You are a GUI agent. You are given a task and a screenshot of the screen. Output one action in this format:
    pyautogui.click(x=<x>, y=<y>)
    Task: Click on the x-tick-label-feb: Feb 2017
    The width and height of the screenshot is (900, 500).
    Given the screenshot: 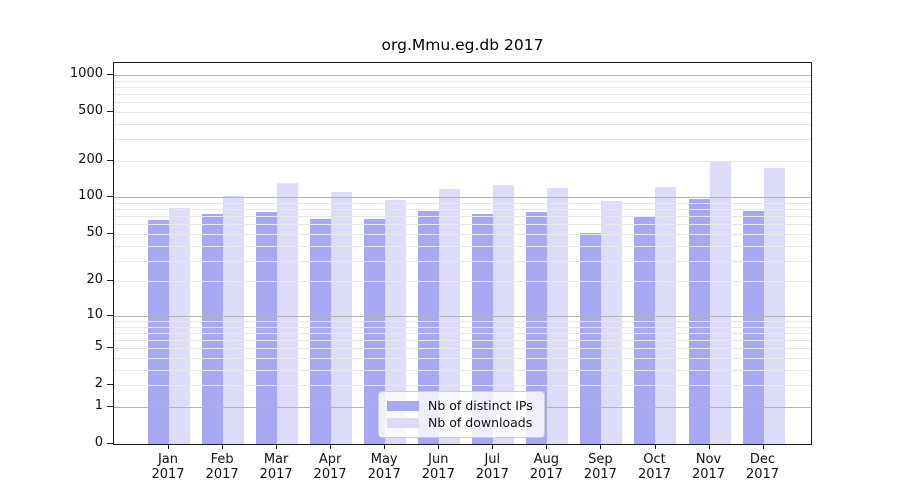 What is the action you would take?
    pyautogui.click(x=222, y=467)
    